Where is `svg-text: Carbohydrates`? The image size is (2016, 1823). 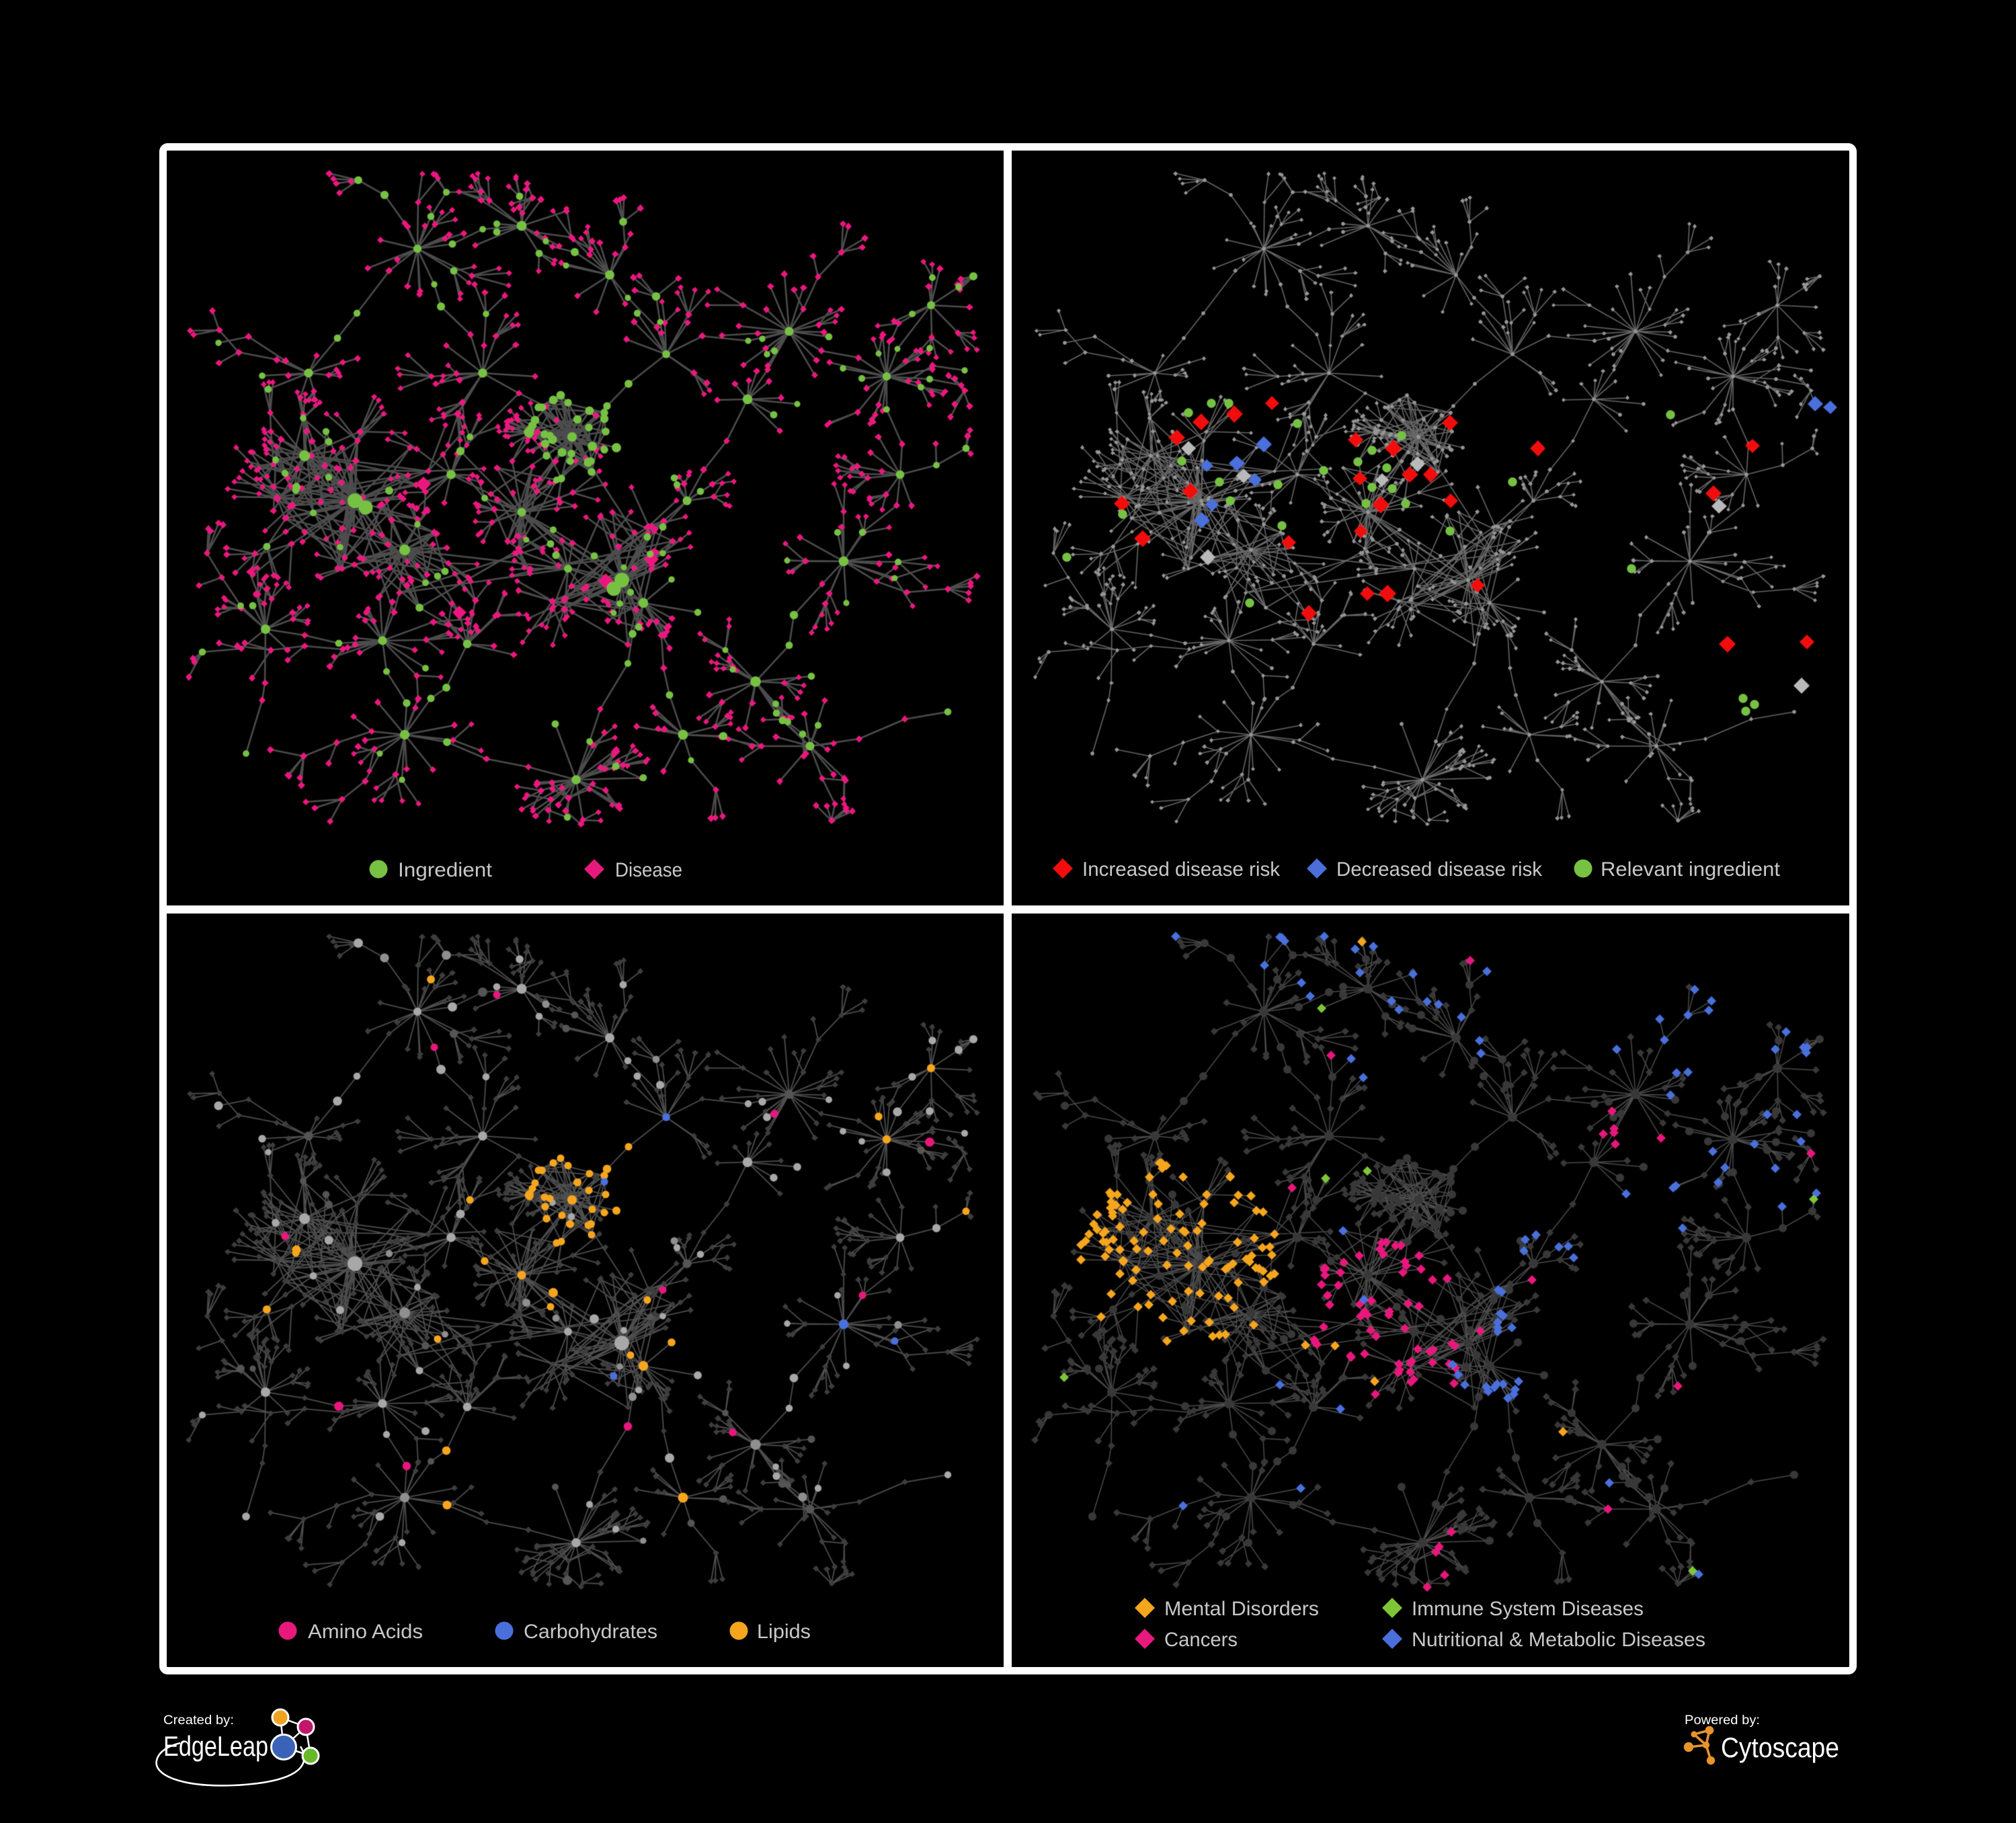 svg-text: Carbohydrates is located at coordinates (590, 1632).